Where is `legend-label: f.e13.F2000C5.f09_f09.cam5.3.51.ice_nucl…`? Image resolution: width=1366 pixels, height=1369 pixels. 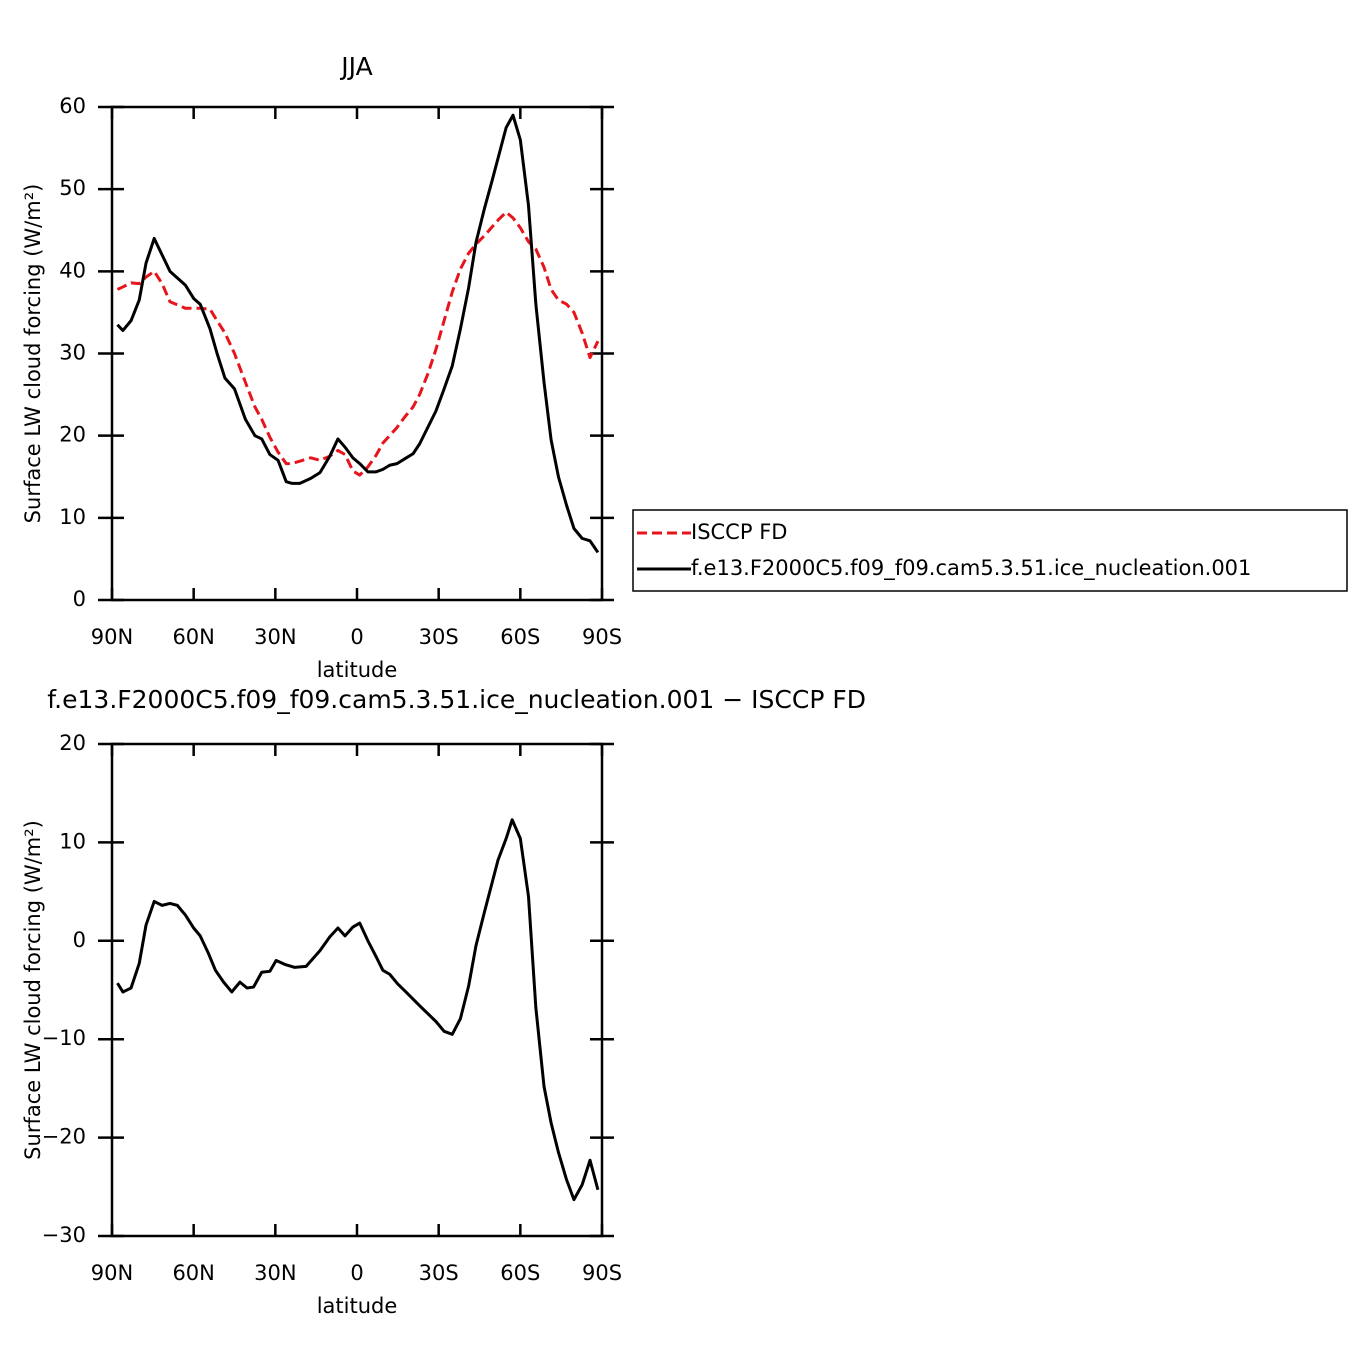
legend-label: f.e13.F2000C5.f09_f09.cam5.3.51.ice_nucl… is located at coordinates (971, 568).